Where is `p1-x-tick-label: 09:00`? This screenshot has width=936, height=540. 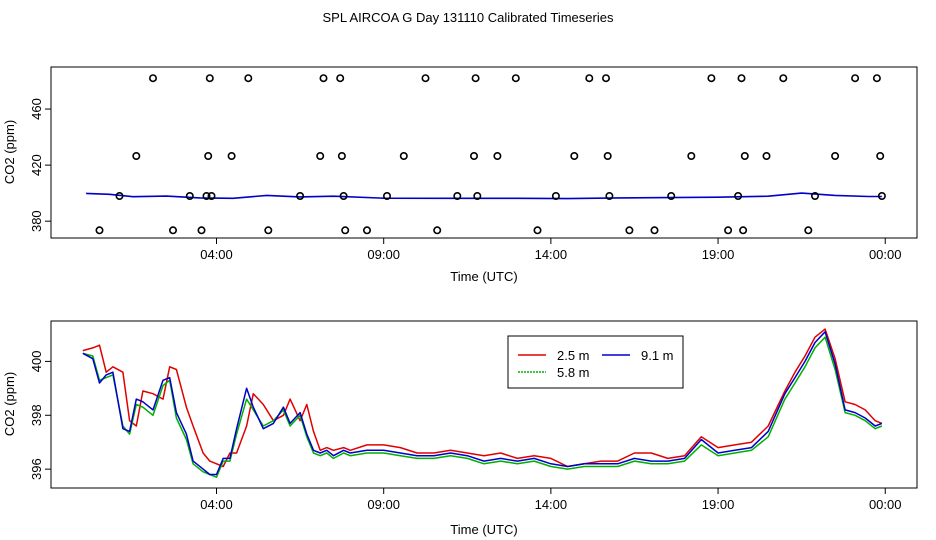
p1-x-tick-label: 09:00 is located at coordinates (383, 254).